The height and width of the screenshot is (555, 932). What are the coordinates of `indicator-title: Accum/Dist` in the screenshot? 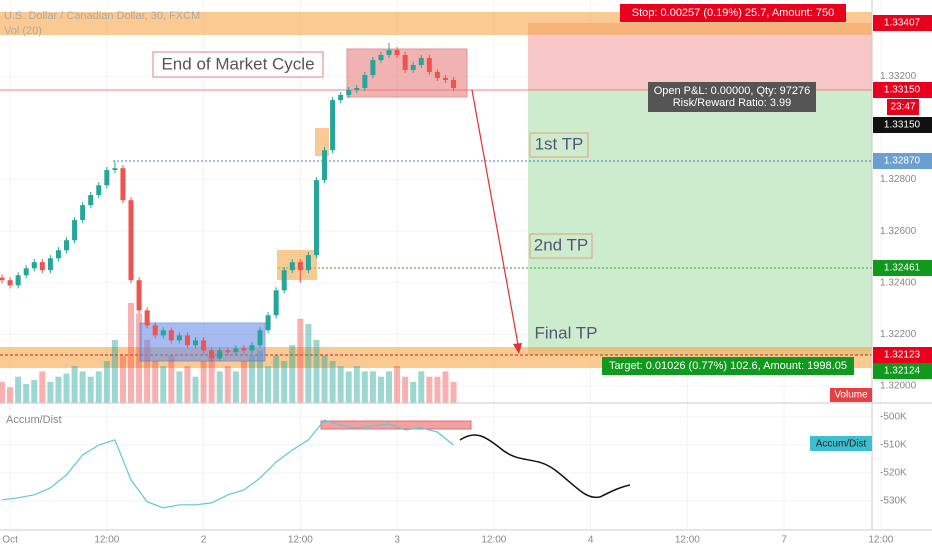 It's located at (34, 420).